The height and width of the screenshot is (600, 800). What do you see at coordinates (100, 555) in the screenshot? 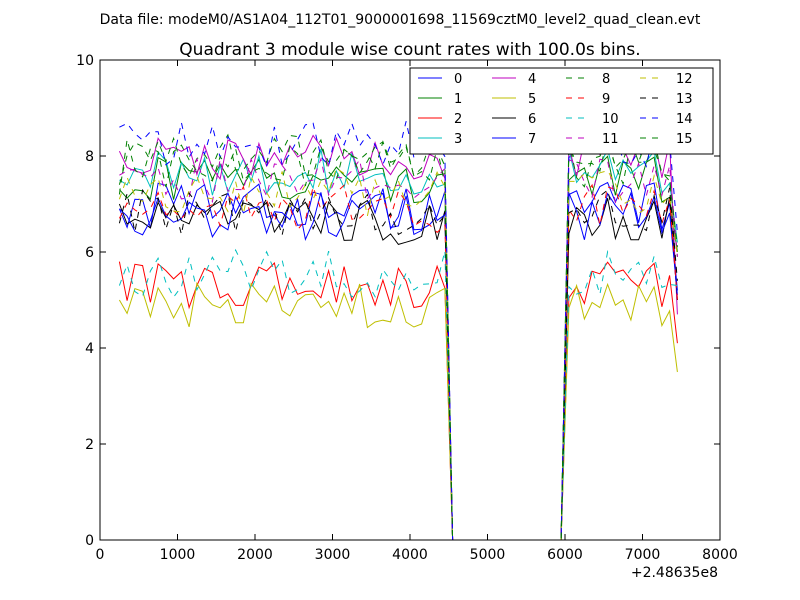
I see `x-tick-label: 0` at bounding box center [100, 555].